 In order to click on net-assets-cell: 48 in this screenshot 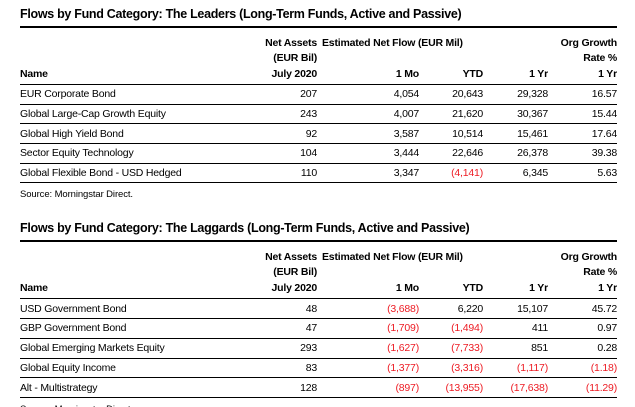, I will do `click(283, 309)`.